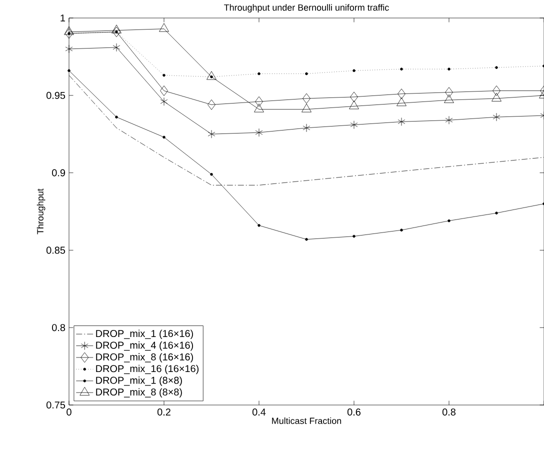 The image size is (544, 450). Describe the element at coordinates (147, 369) in the screenshot. I see `legend-label: DROP_mix_16 (16×16)` at that location.